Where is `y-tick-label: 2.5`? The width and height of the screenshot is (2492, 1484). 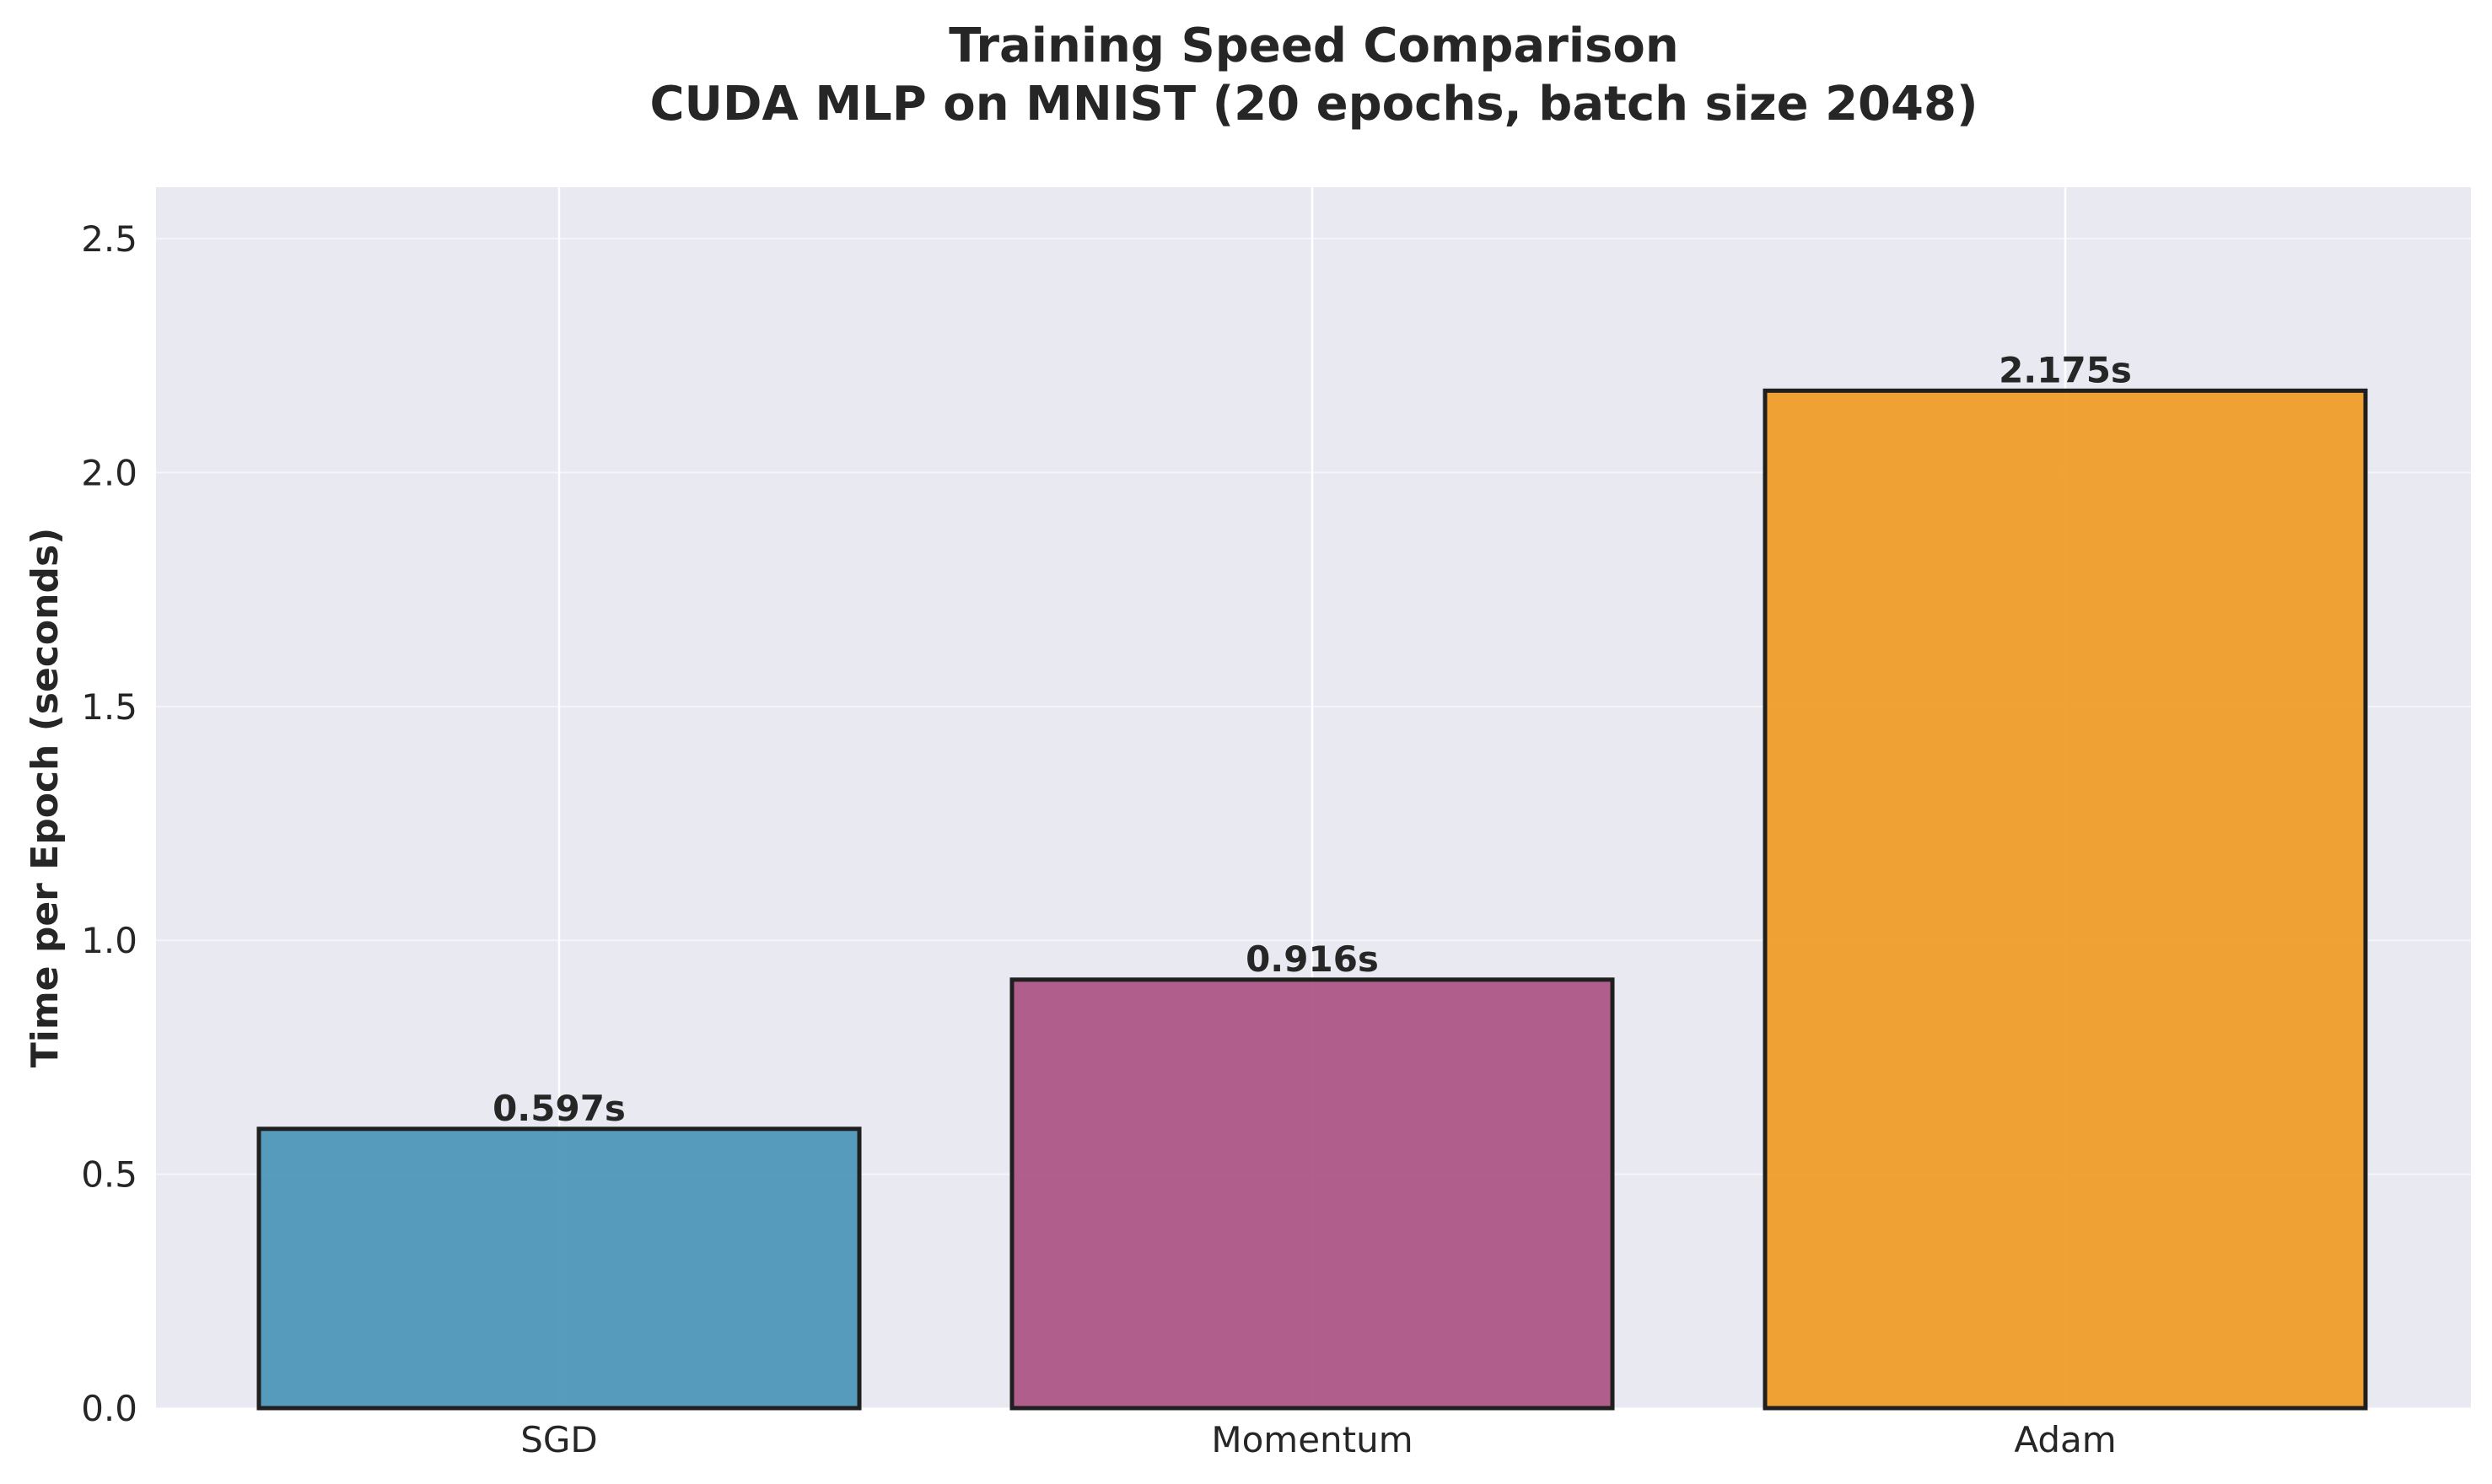
y-tick-label: 2.5 is located at coordinates (109, 239).